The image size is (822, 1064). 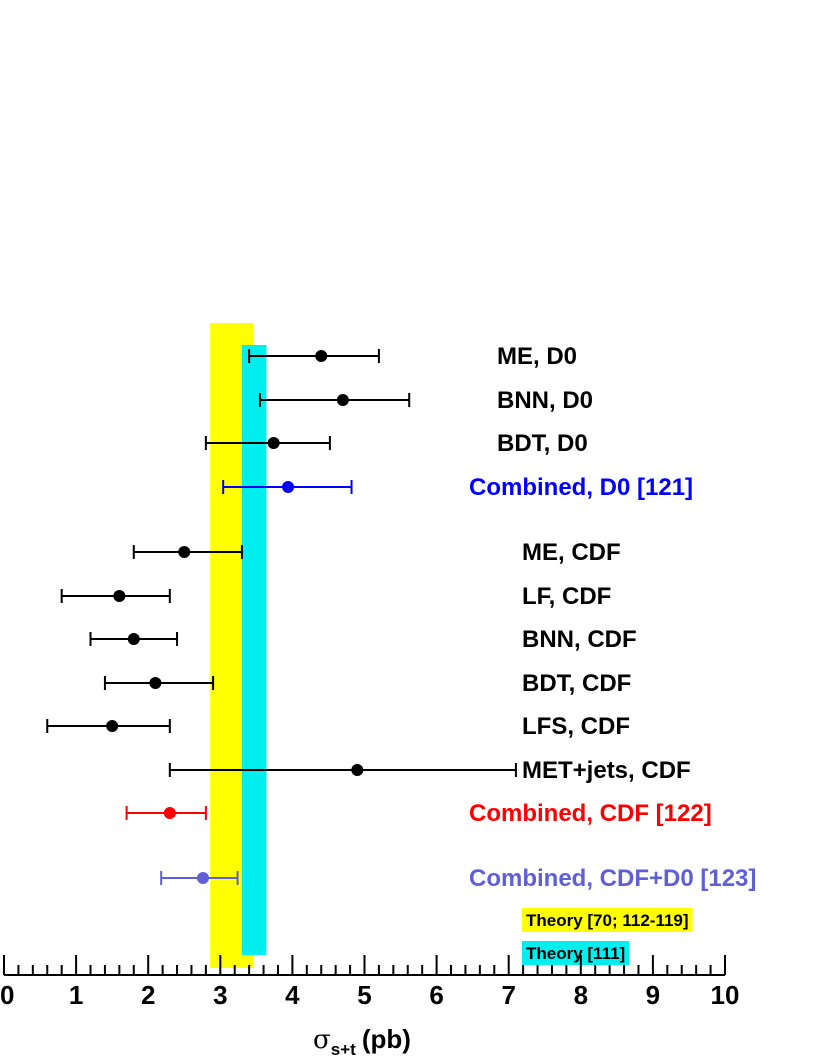 I want to click on x-tick-label-2: 2, so click(x=148, y=995).